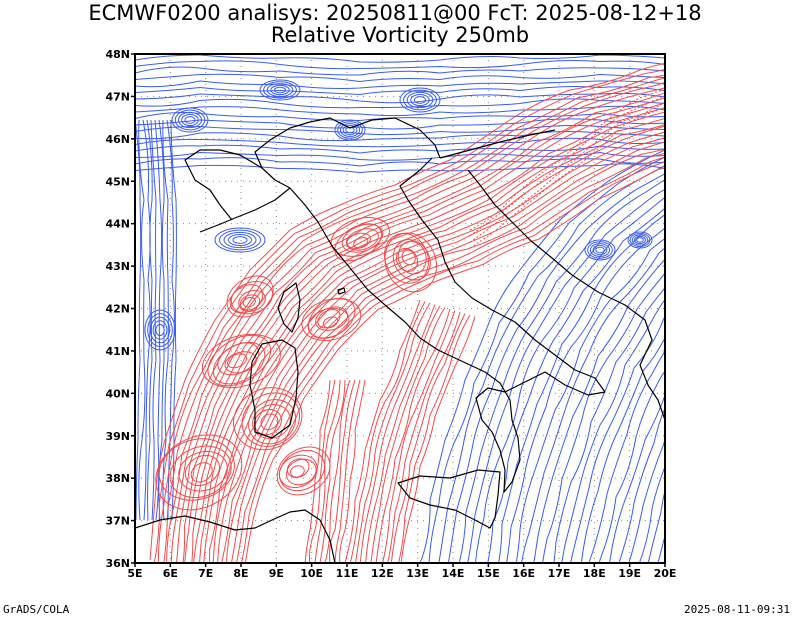  Describe the element at coordinates (341, 291) in the screenshot. I see `elba-island` at that location.